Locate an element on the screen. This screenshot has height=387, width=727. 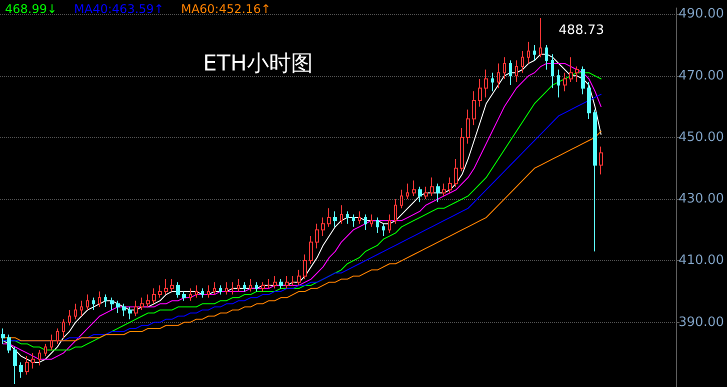
y-tick-label: 390.00 is located at coordinates (701, 322).